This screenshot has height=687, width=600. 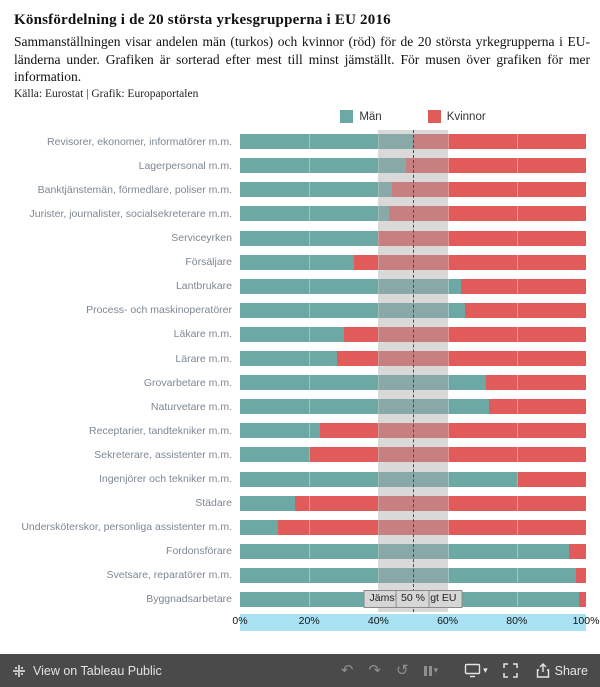 What do you see at coordinates (240, 620) in the screenshot?
I see `axis-tick-label: 0%` at bounding box center [240, 620].